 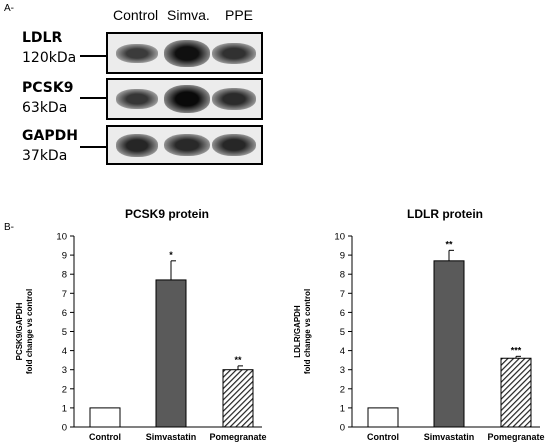 I want to click on chart-title: LDLR protein, so click(x=445, y=214).